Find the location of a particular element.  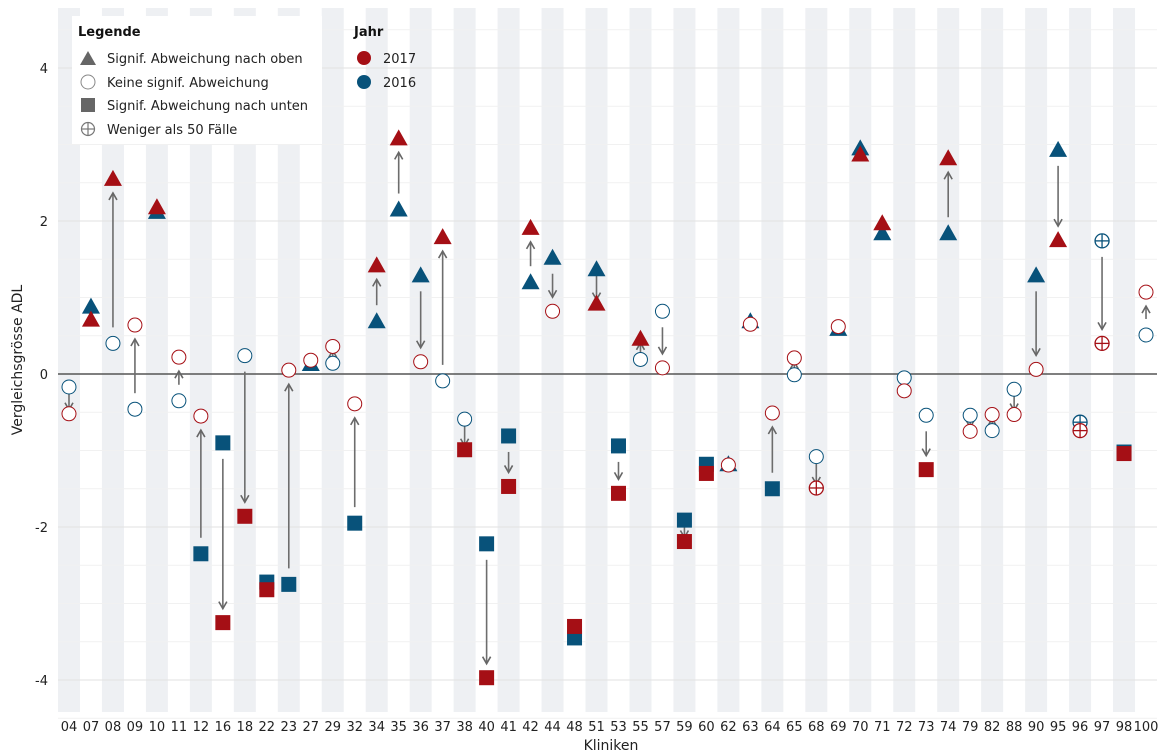

year-legend-title: Jahr is located at coordinates (368, 32).